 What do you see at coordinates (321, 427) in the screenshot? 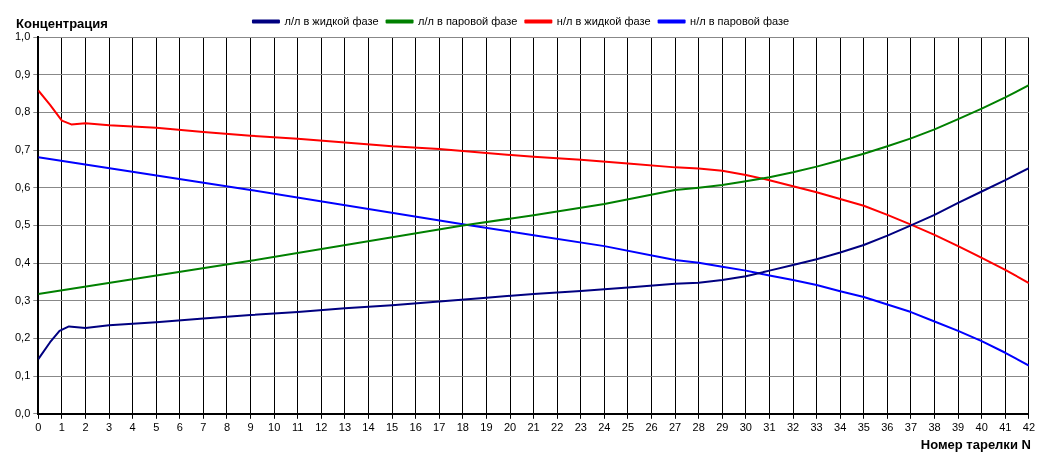
I see `x-tick-label: 12` at bounding box center [321, 427].